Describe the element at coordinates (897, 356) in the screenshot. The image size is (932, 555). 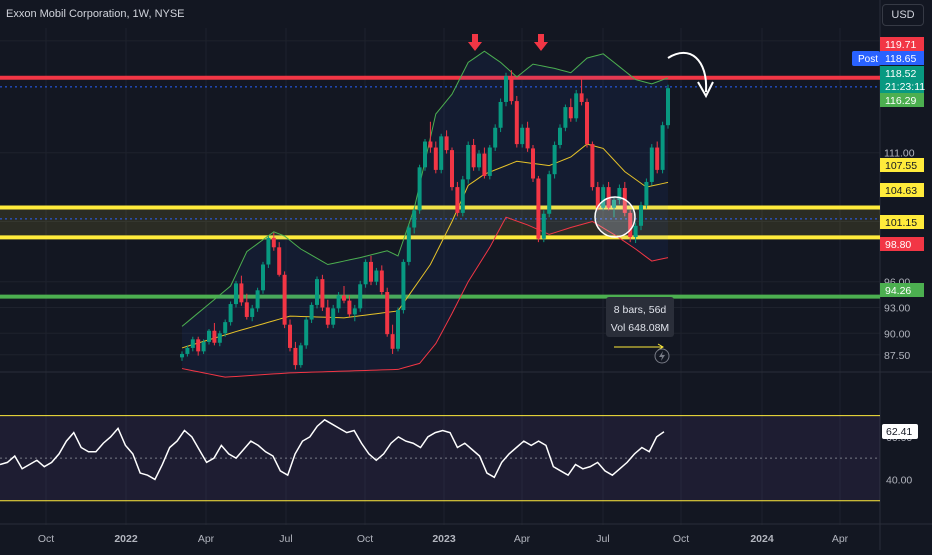
I see `price-tick: 87.50` at that location.